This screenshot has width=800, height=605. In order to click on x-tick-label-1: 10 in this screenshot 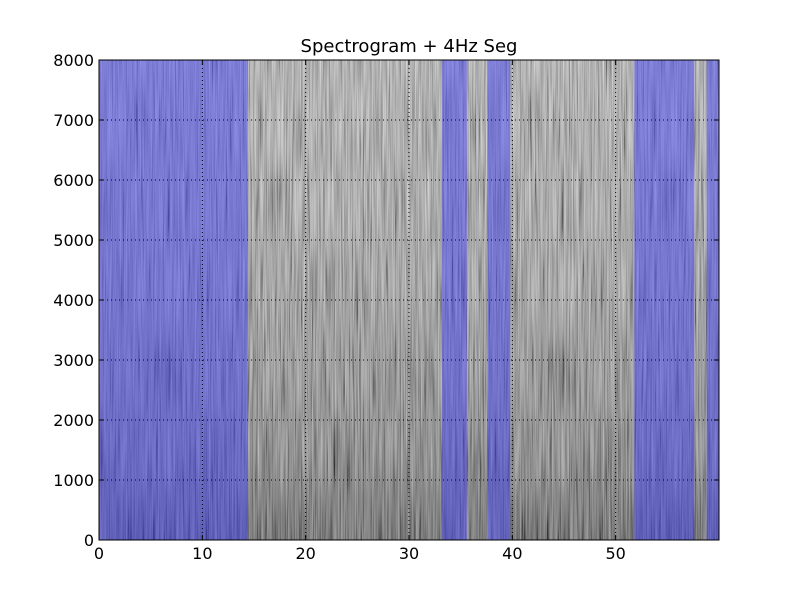, I will do `click(202, 553)`.